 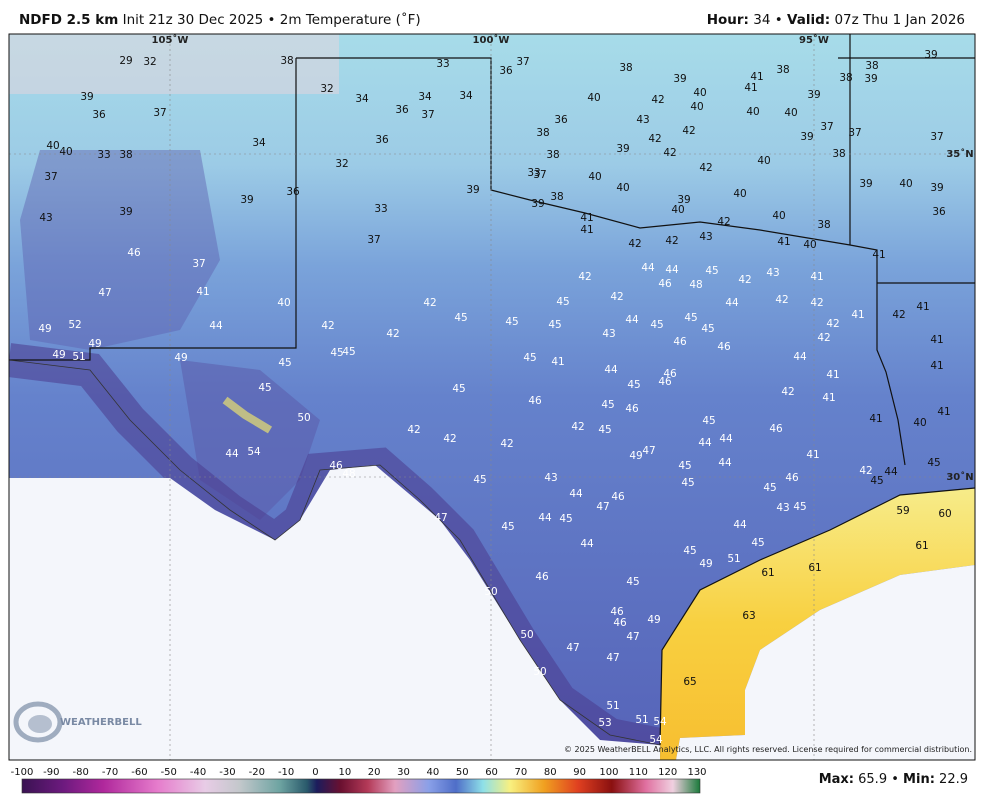 I want to click on colorbar-tick-label: 70, so click(x=521, y=772).